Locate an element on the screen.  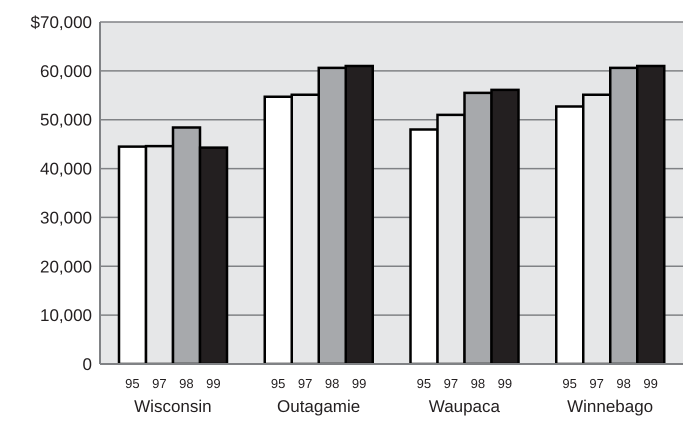
series-label: 99 is located at coordinates (213, 383).